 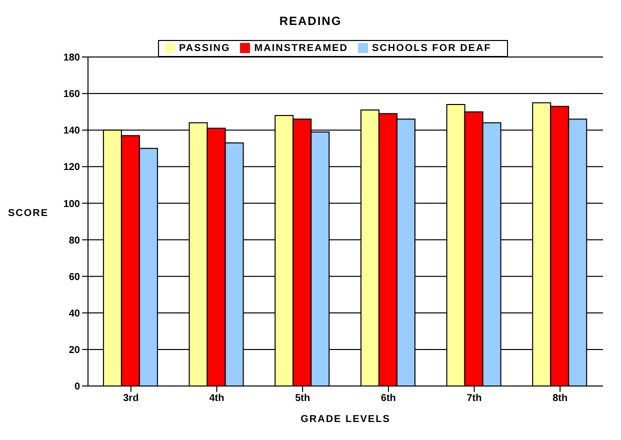 I want to click on y-tick-label: 40, so click(x=74, y=314).